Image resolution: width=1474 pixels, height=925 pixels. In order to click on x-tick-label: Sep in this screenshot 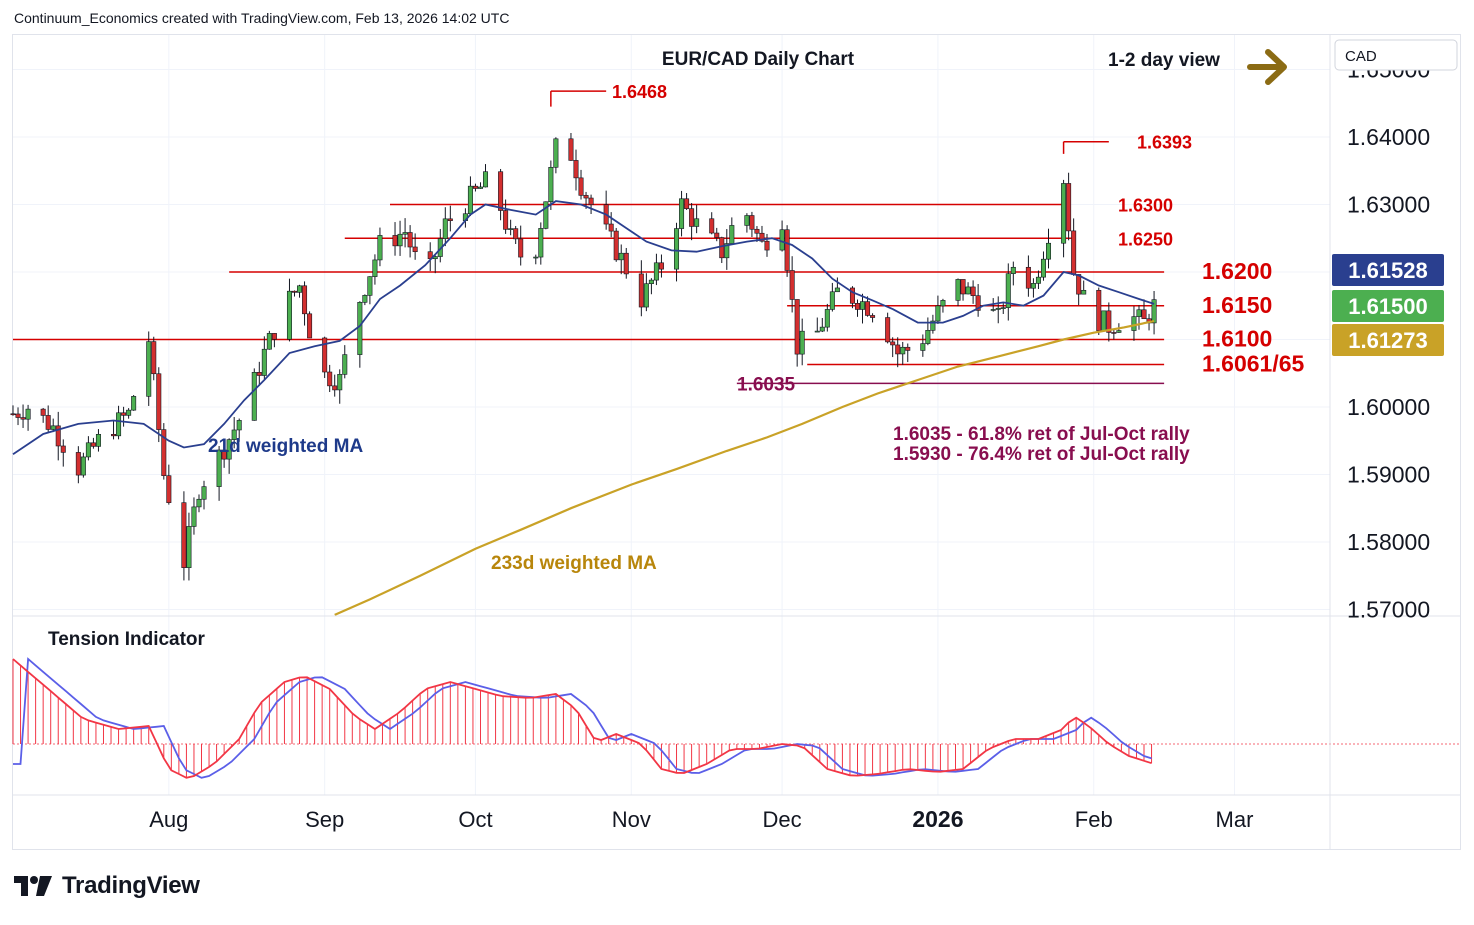, I will do `click(324, 819)`.